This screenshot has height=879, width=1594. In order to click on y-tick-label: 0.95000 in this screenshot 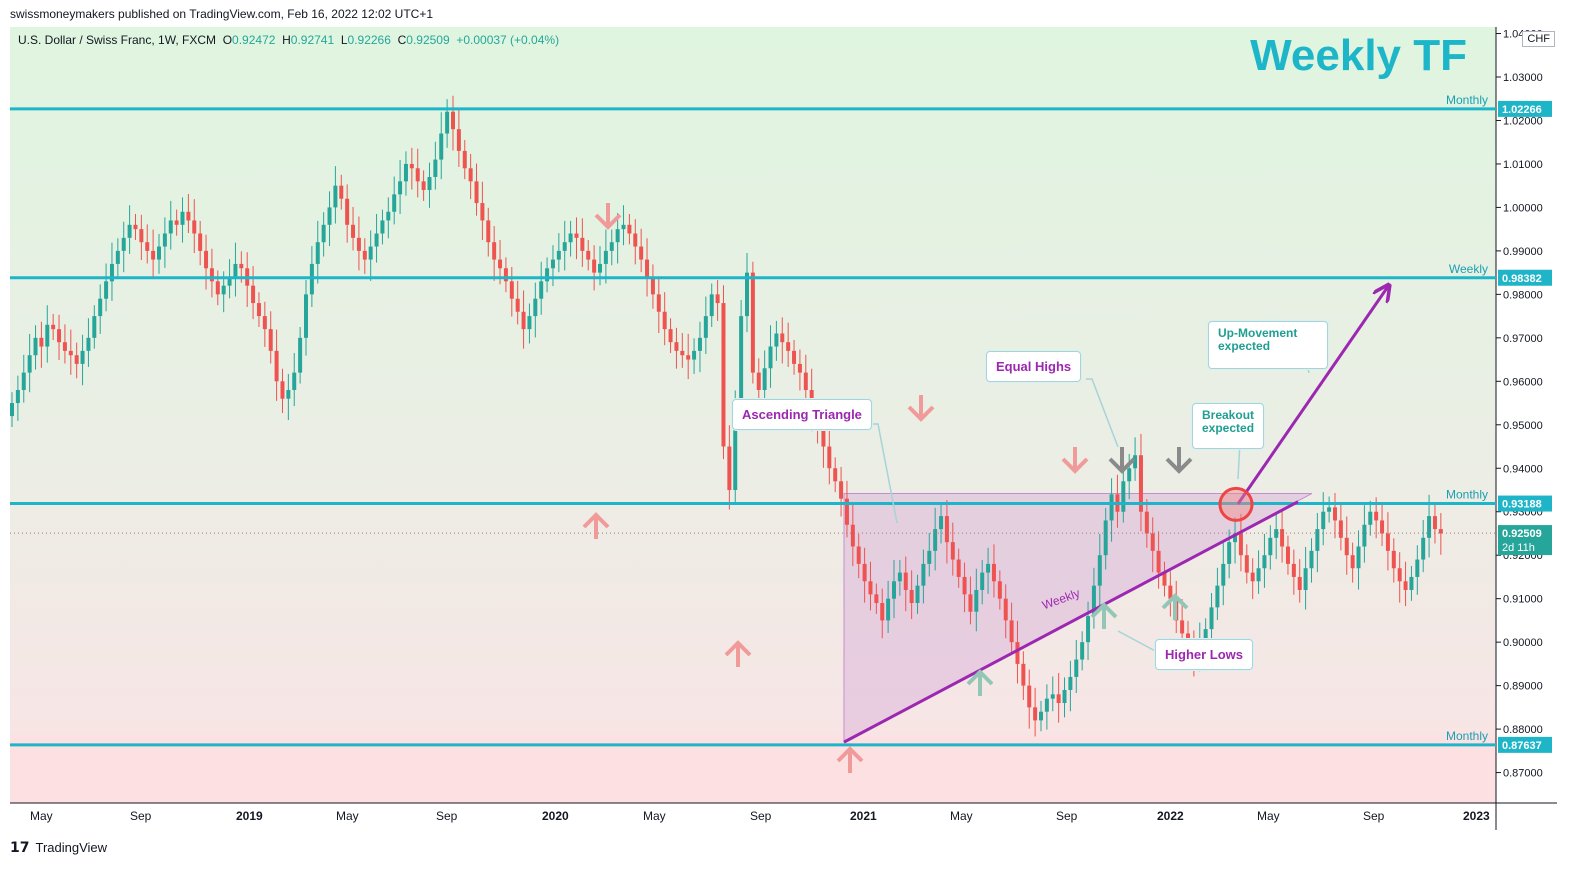, I will do `click(1523, 426)`.